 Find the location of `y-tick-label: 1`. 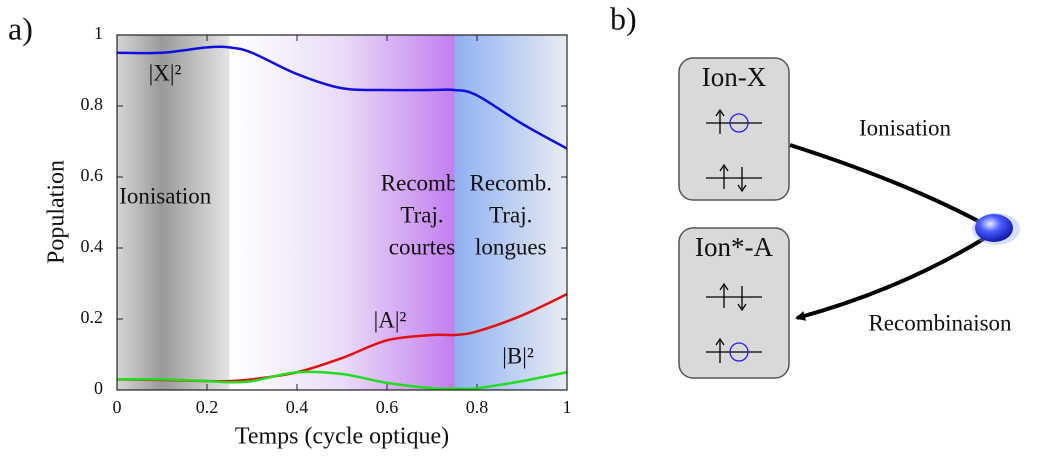

y-tick-label: 1 is located at coordinates (98, 33).